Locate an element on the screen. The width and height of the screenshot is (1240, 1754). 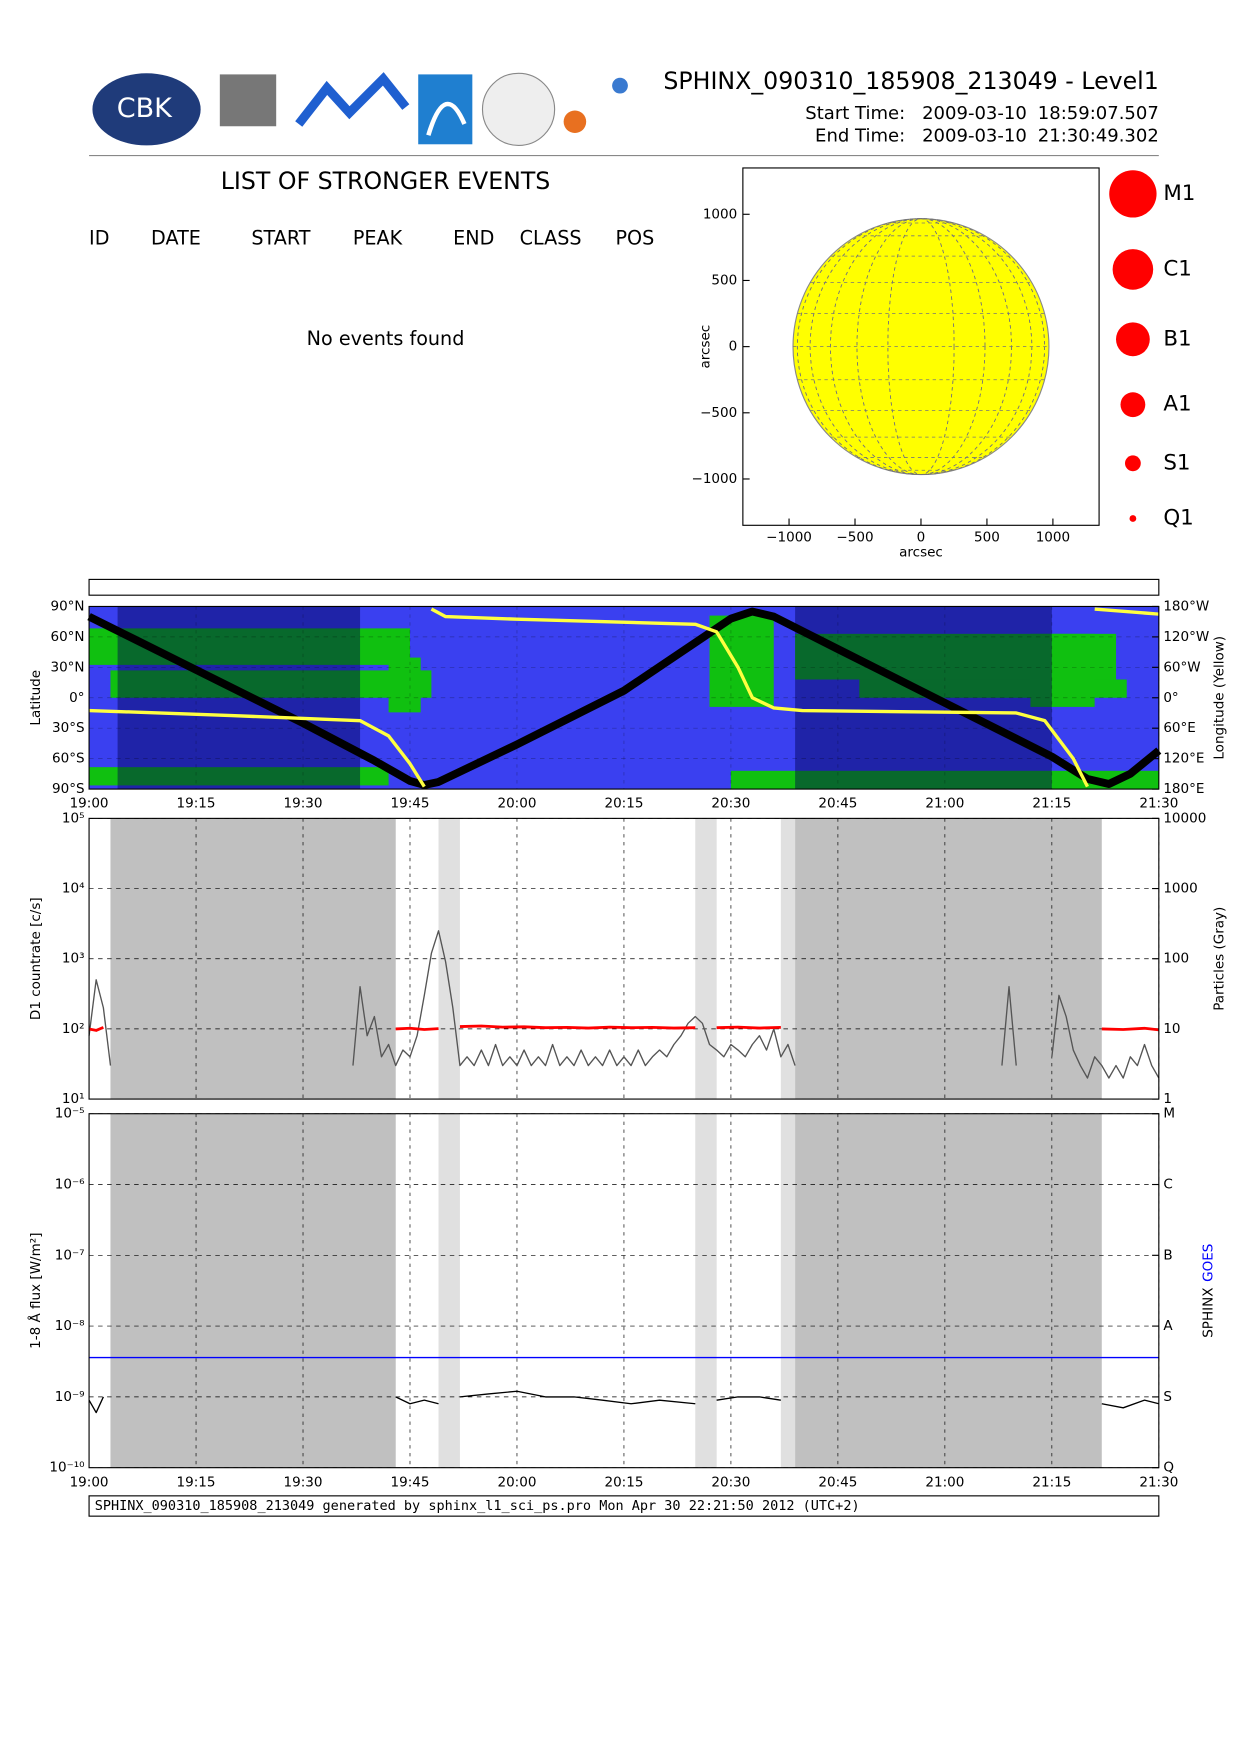
legend: SPHINX GOES is located at coordinates (1208, 1291).